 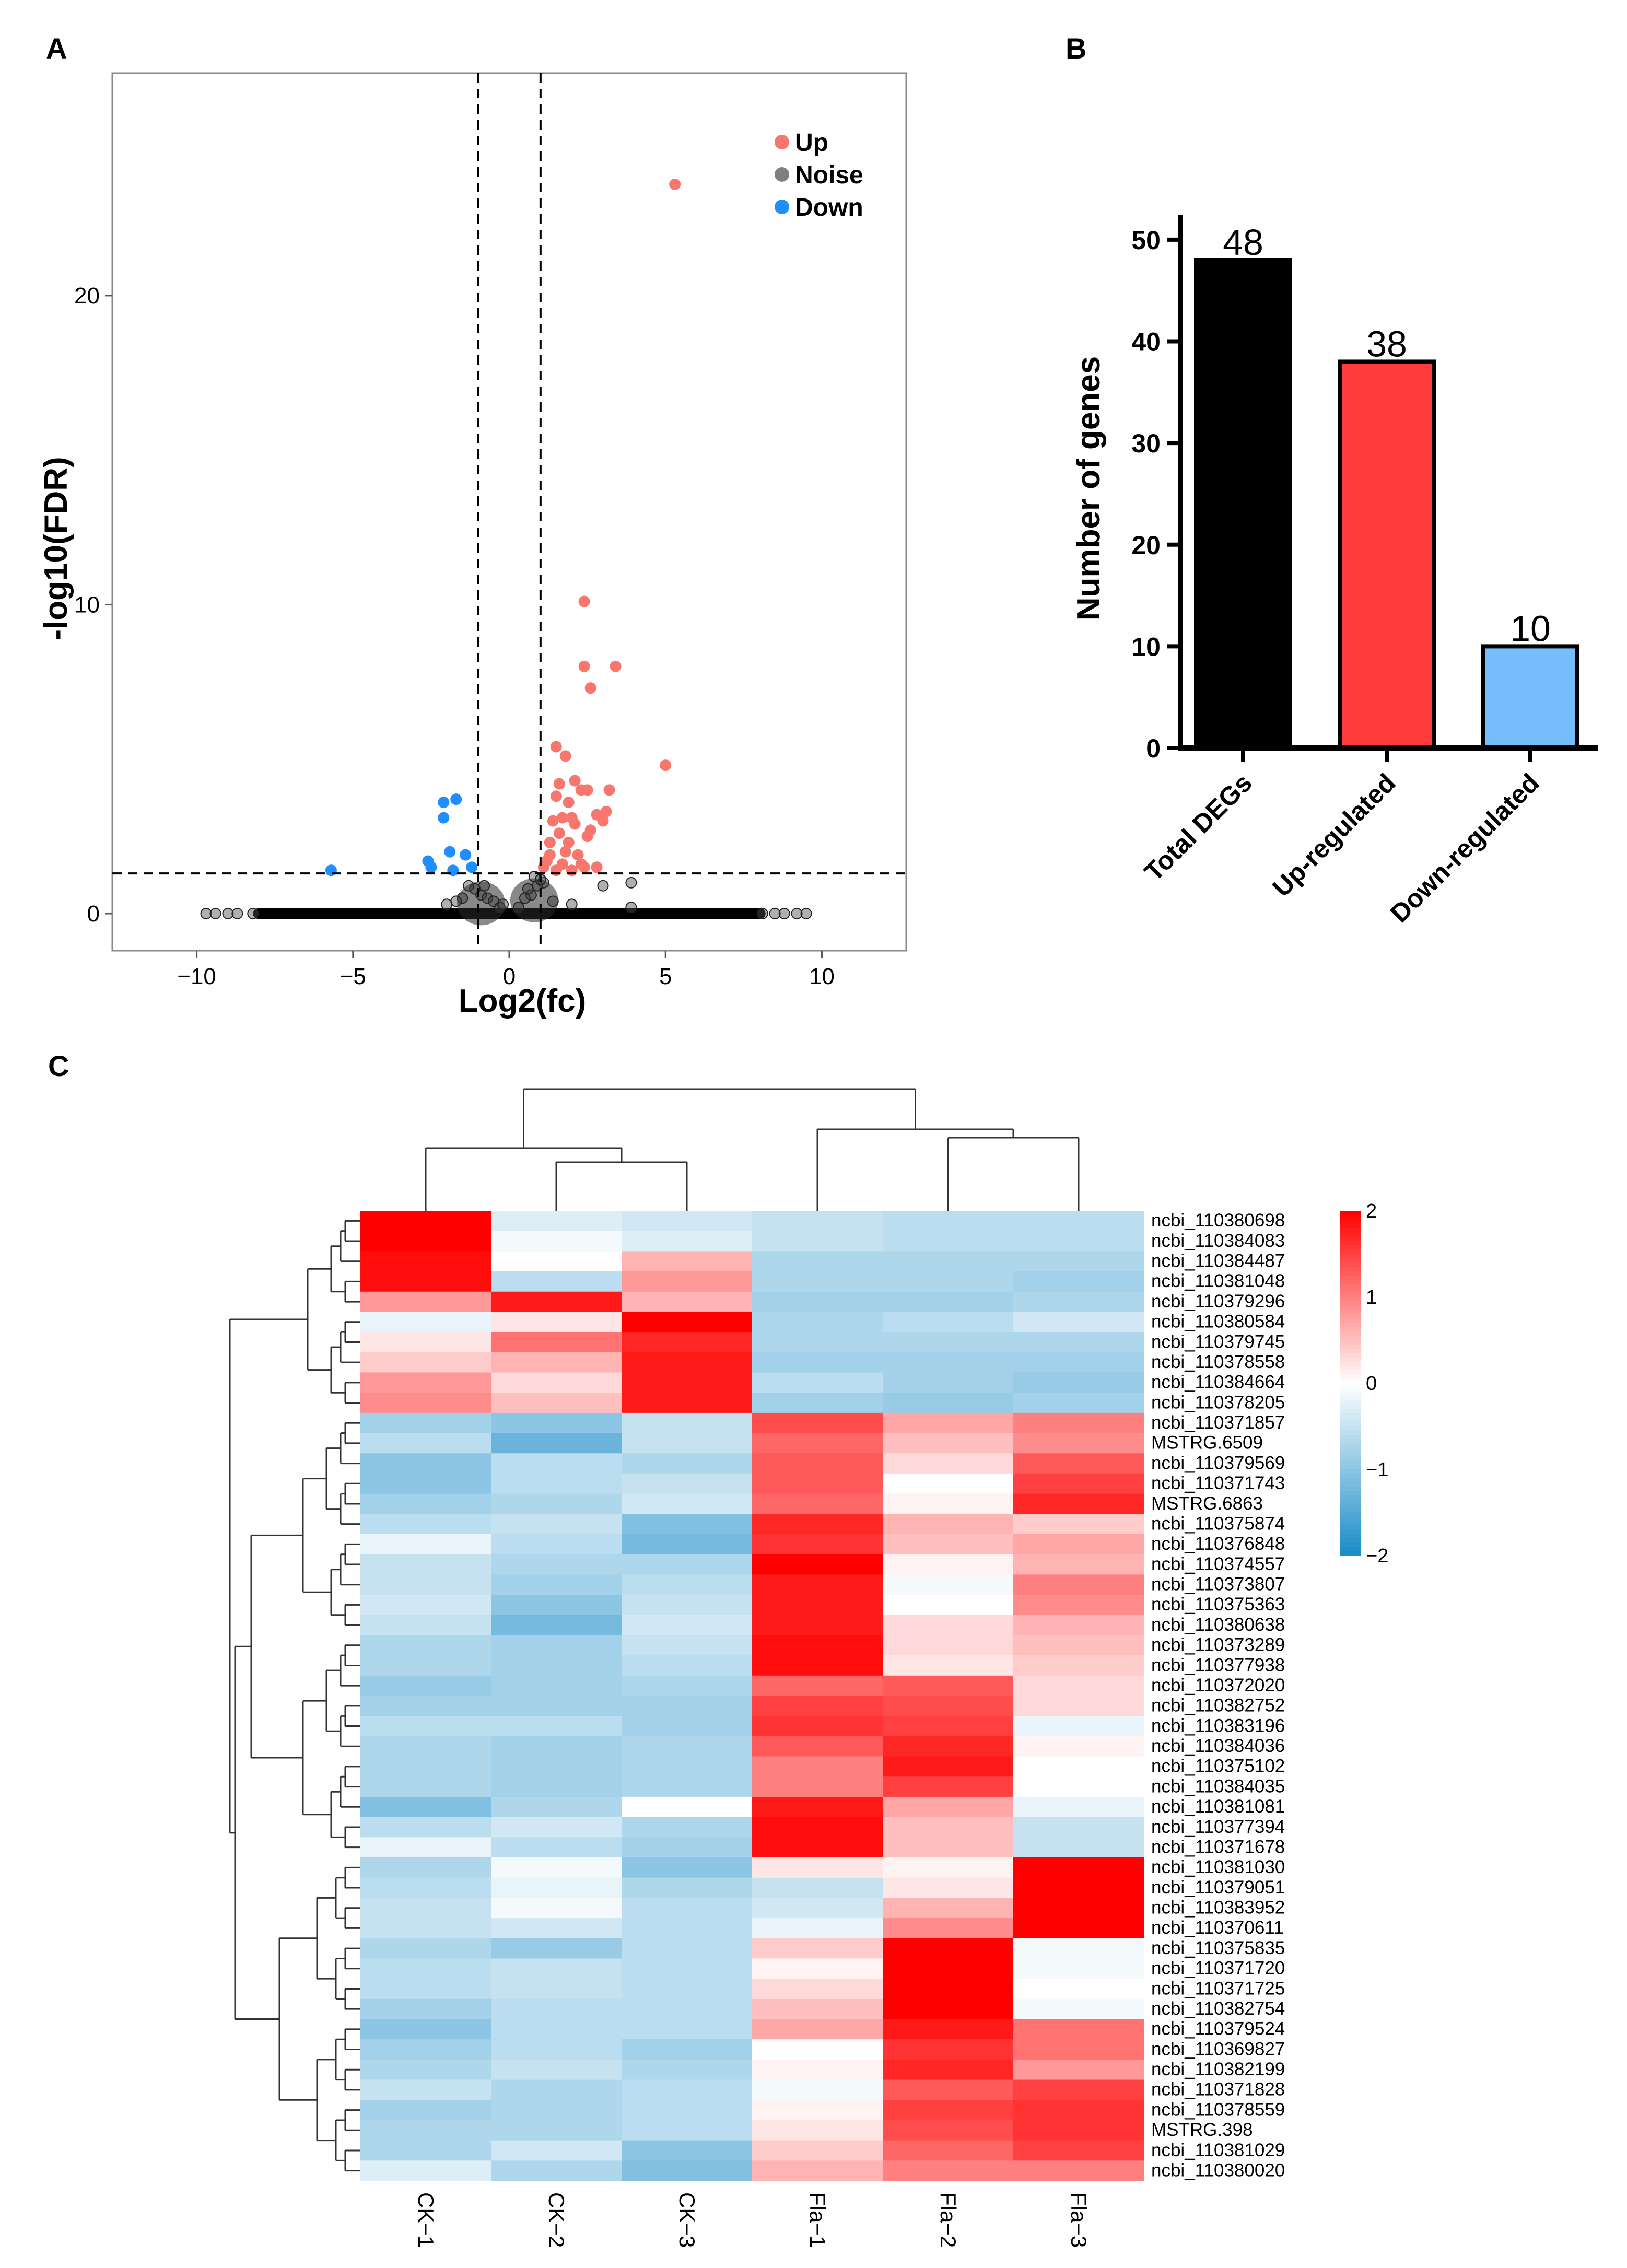 What do you see at coordinates (1218, 1423) in the screenshot?
I see `row-label: ncbi_110371857` at bounding box center [1218, 1423].